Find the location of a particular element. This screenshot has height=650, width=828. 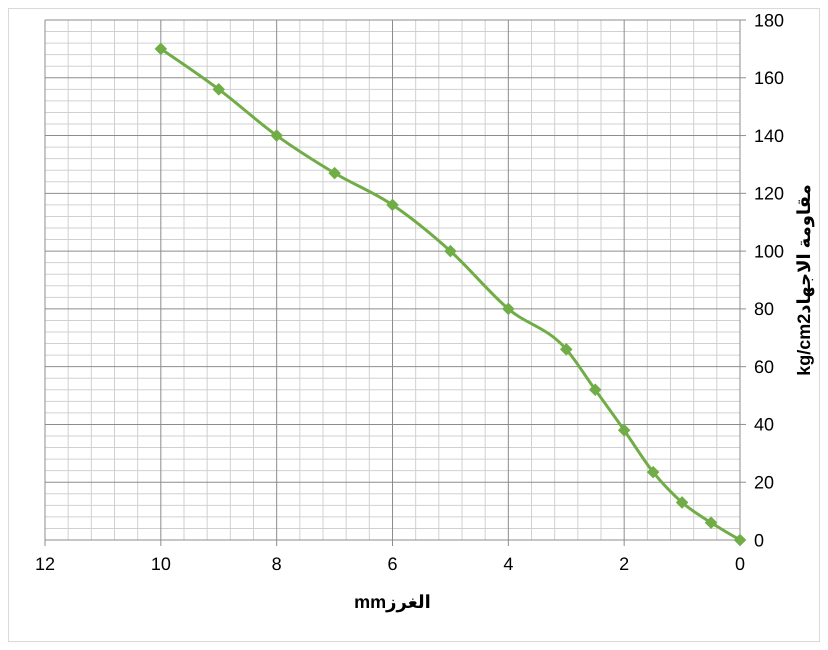

y-tick-label: 20 is located at coordinates (764, 482).